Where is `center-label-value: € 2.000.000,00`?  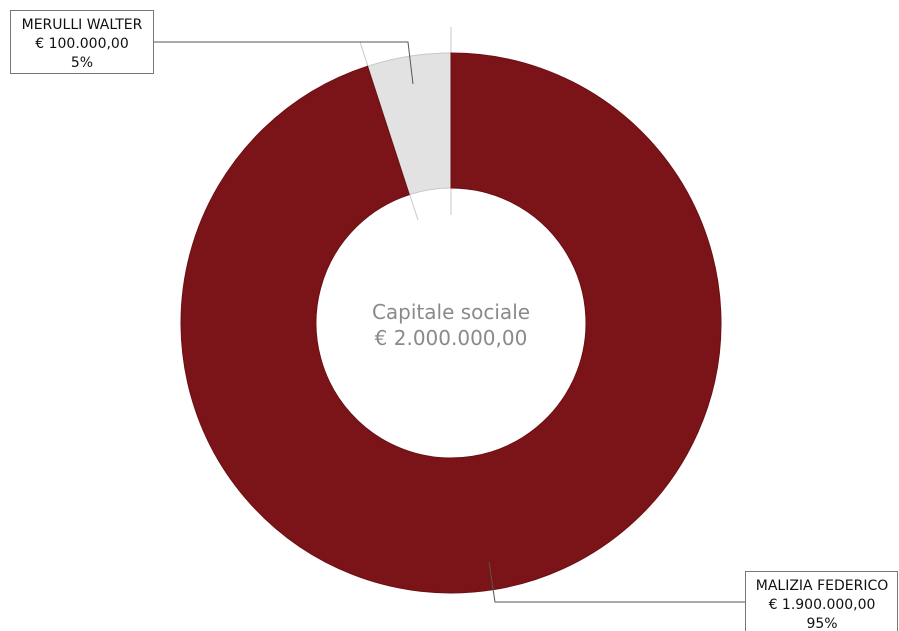 center-label-value: € 2.000.000,00 is located at coordinates (451, 338).